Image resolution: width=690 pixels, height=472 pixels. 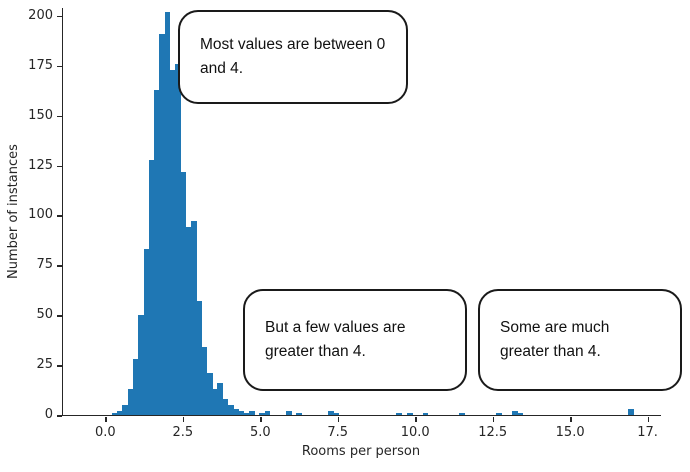 I want to click on x-tick-label: 17., so click(x=647, y=432).